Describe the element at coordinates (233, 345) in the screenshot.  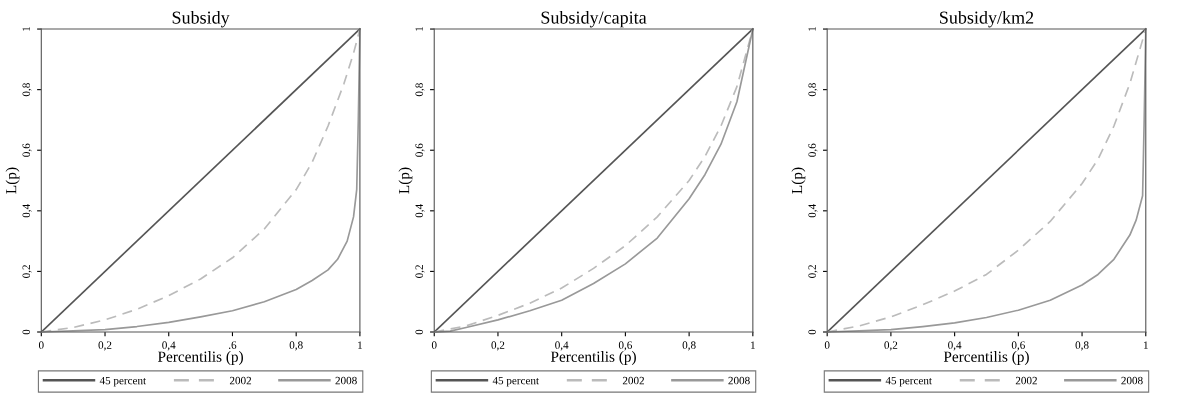
I see `x-tick-label: .6` at that location.